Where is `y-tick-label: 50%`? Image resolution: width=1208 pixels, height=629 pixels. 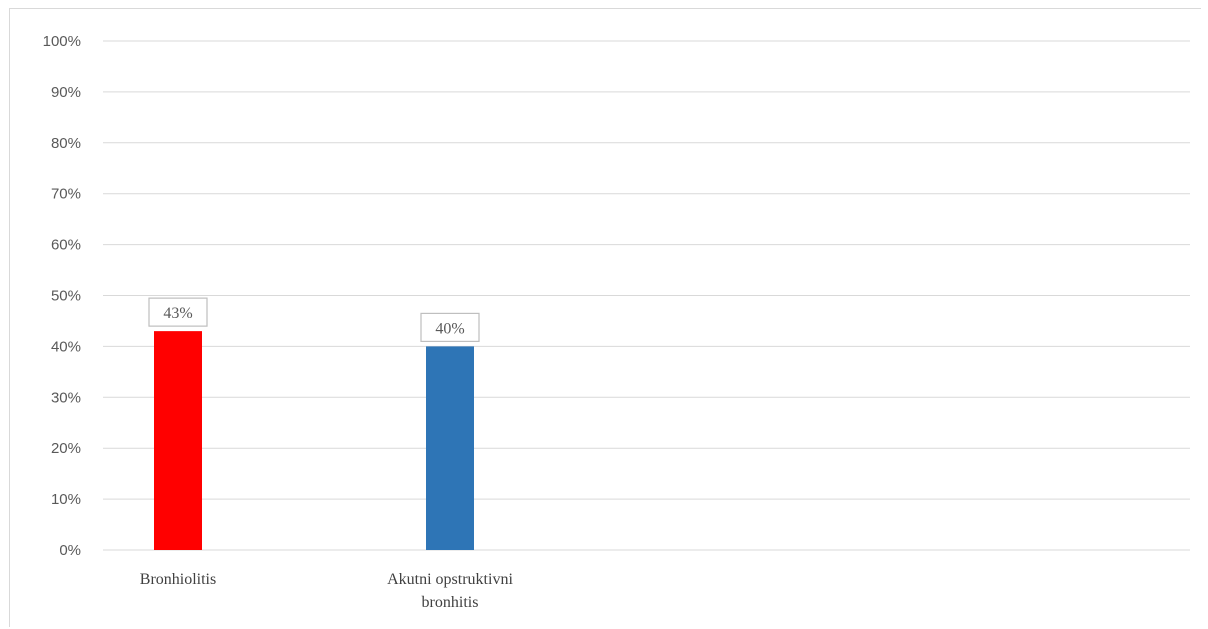 y-tick-label: 50% is located at coordinates (66, 296).